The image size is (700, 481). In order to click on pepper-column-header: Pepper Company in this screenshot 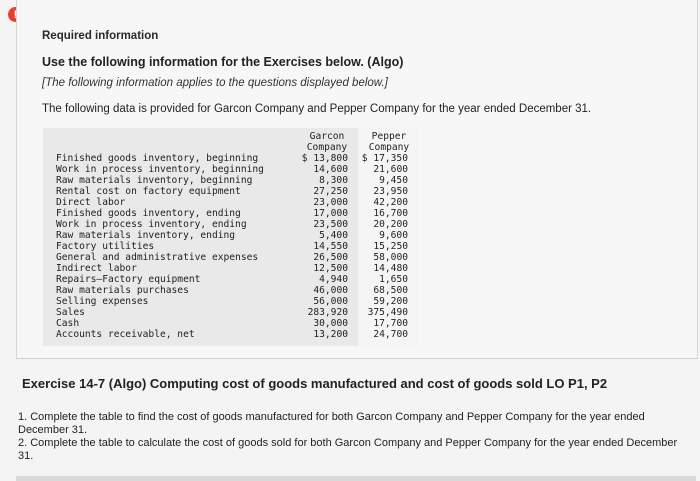, I will do `click(389, 142)`.